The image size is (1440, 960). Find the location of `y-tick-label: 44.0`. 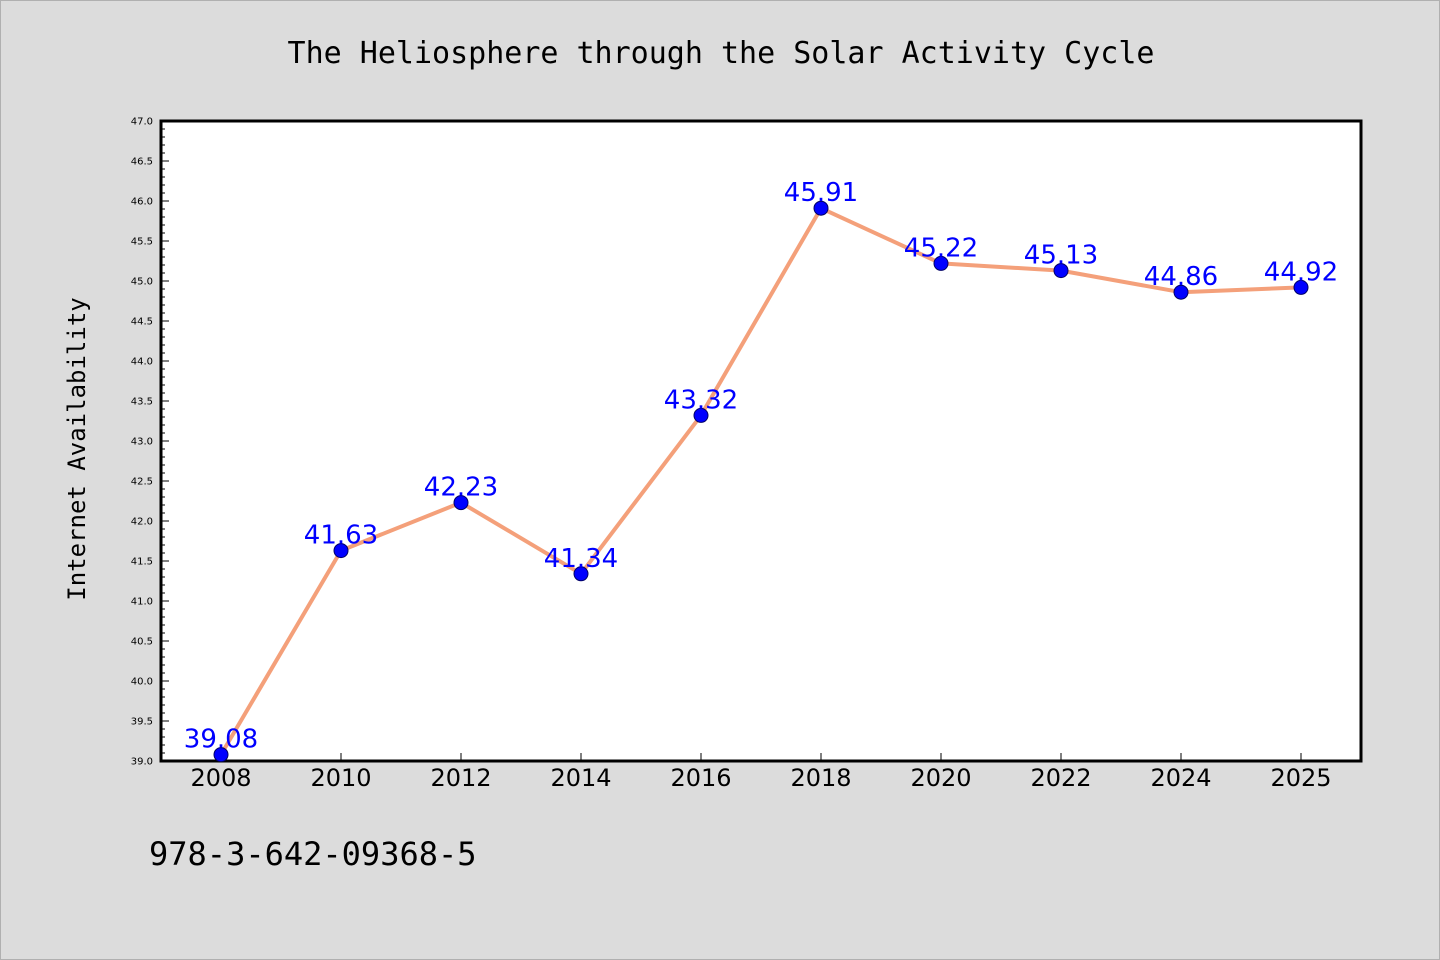

y-tick-label: 44.0 is located at coordinates (142, 362).